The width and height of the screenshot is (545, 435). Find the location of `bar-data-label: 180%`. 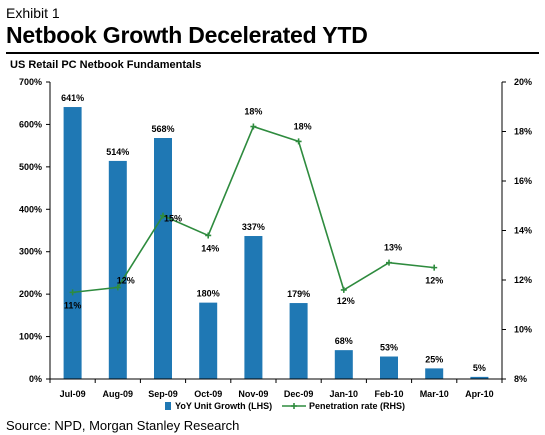

bar-data-label: 180% is located at coordinates (208, 294).